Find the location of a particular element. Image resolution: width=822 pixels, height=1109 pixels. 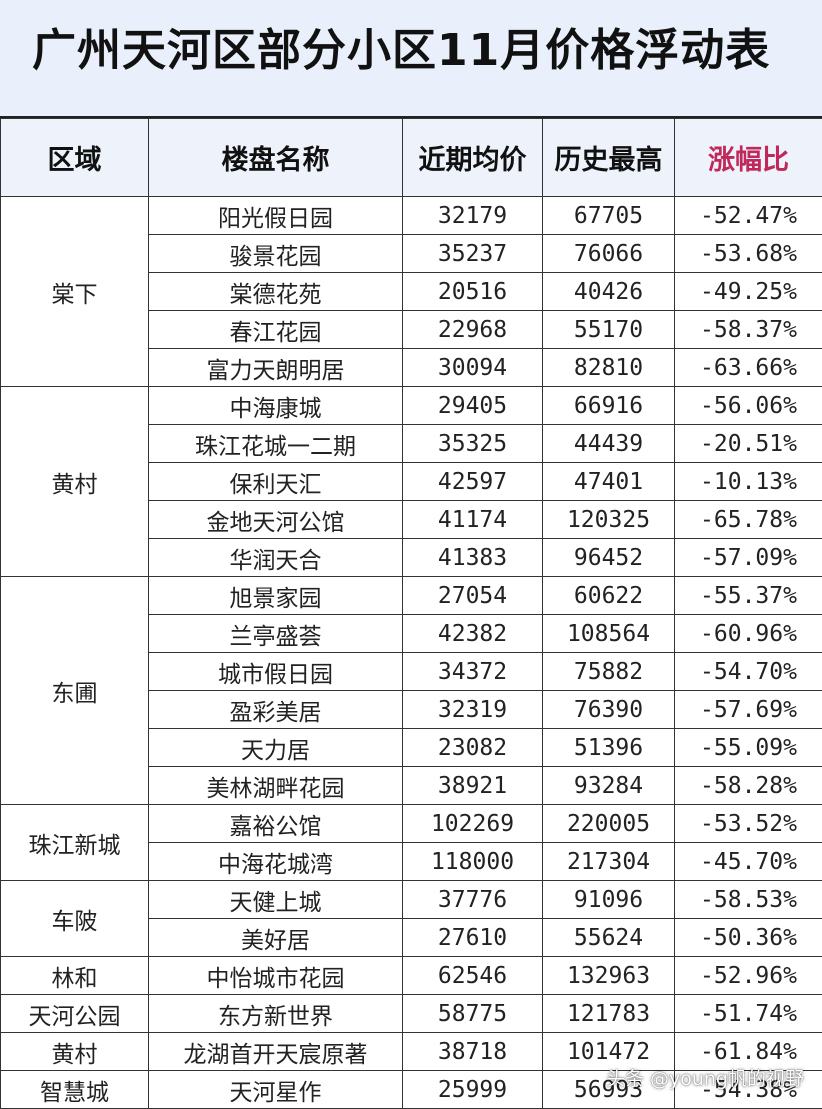

change-cell: -57.09% is located at coordinates (748, 558).